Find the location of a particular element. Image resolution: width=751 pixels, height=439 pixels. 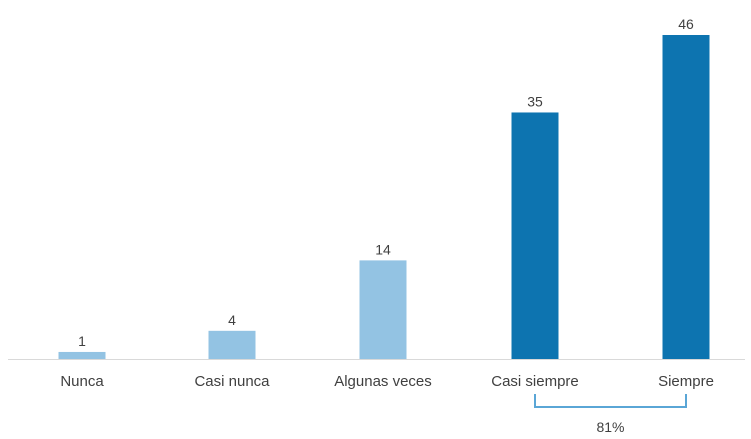

x-tick-nunca: Nunca is located at coordinates (82, 381).